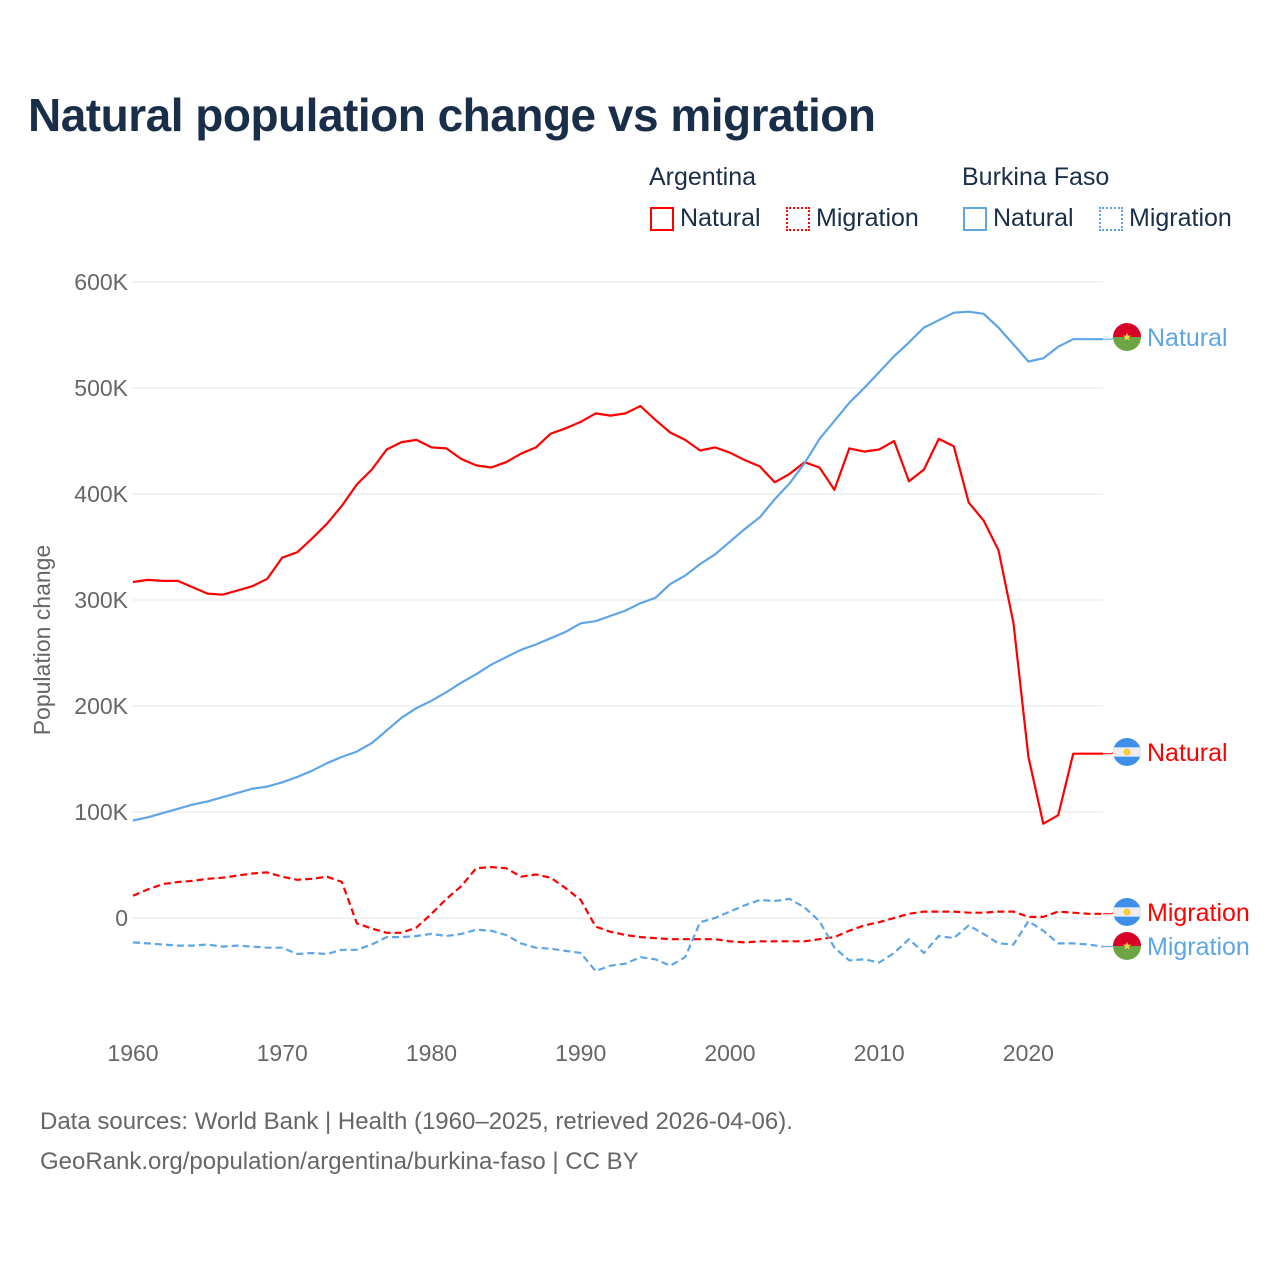 The width and height of the screenshot is (1280, 1280). Describe the element at coordinates (729, 1053) in the screenshot. I see `x-tick-label: 2000` at that location.